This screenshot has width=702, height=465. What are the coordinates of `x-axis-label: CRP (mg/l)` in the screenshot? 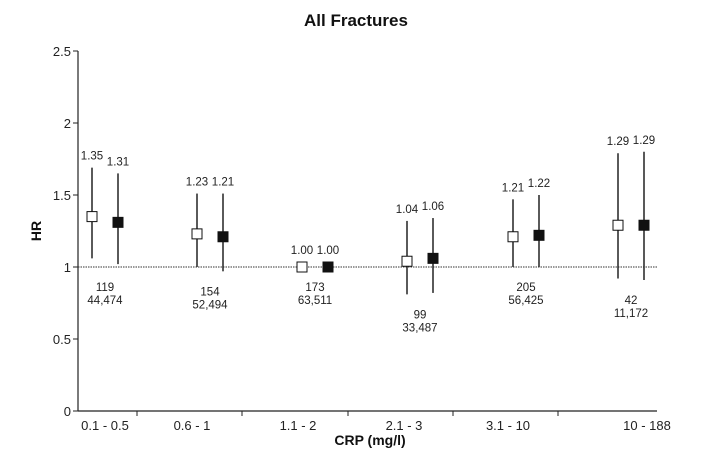 It's located at (369, 440).